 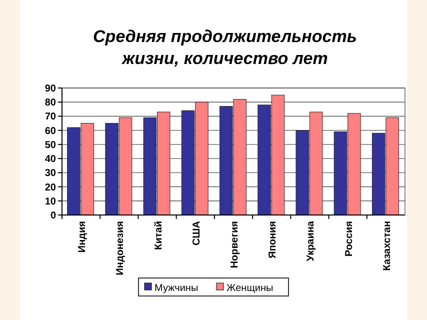 What do you see at coordinates (50, 103) in the screenshot?
I see `y-tick-label: 80` at bounding box center [50, 103].